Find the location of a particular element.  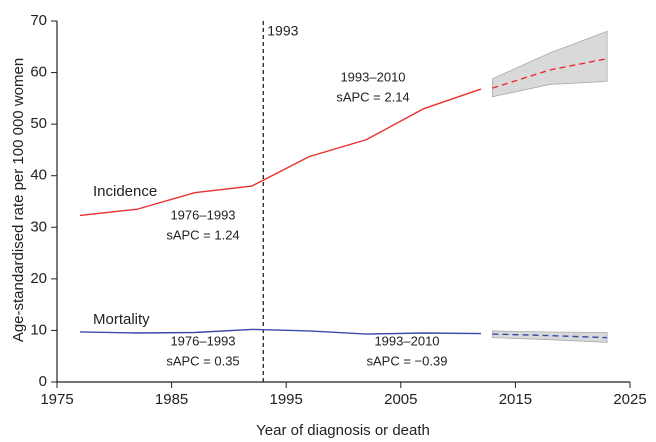

y-tick-label: 40 is located at coordinates (38, 175).